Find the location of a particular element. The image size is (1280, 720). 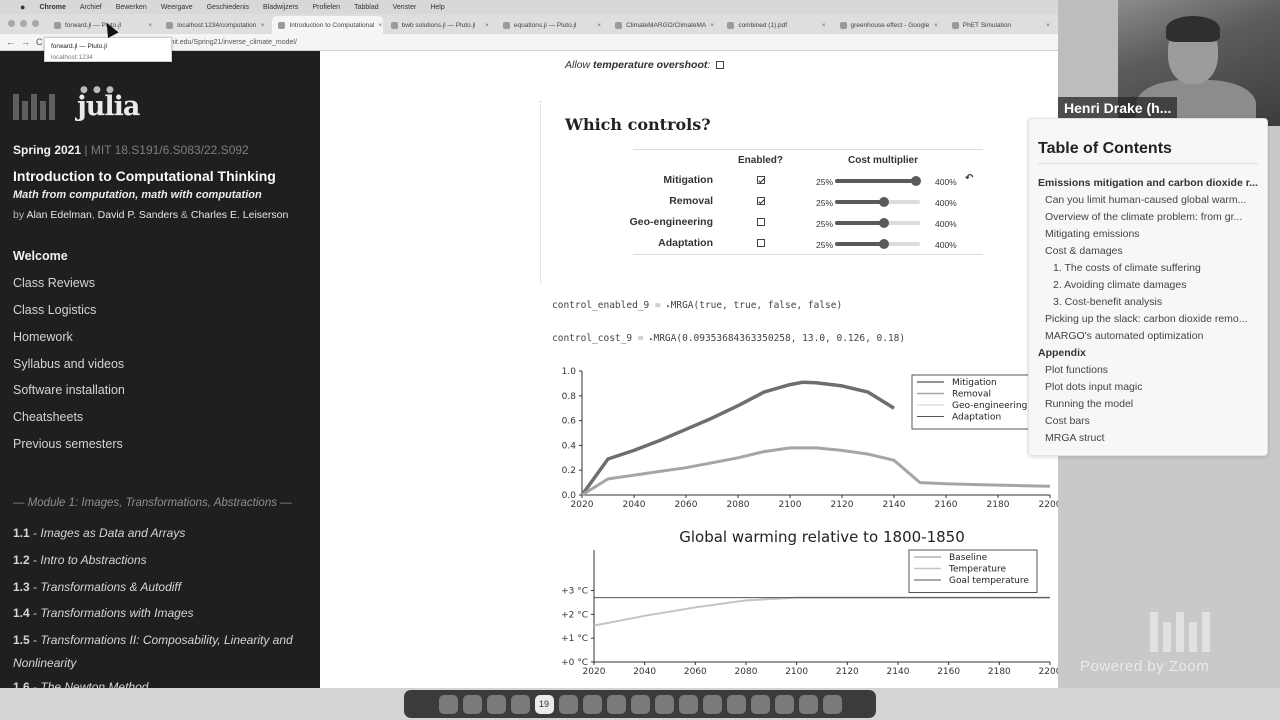

toc-entry: MARGO's automated optimization is located at coordinates (1124, 336).